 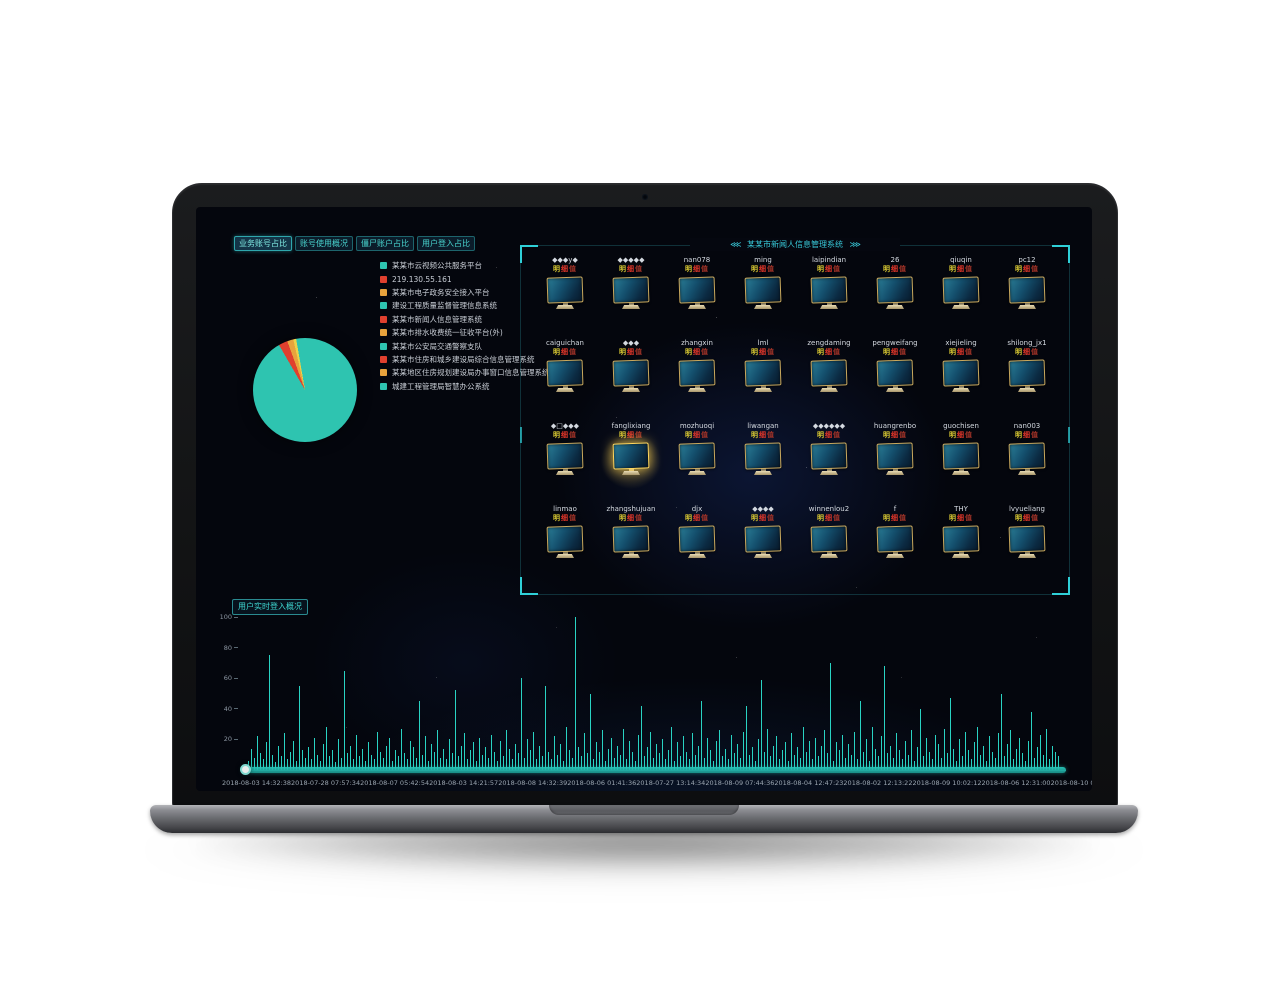 I want to click on user-cell-laipindian: laipindian 明细值, so click(x=829, y=296).